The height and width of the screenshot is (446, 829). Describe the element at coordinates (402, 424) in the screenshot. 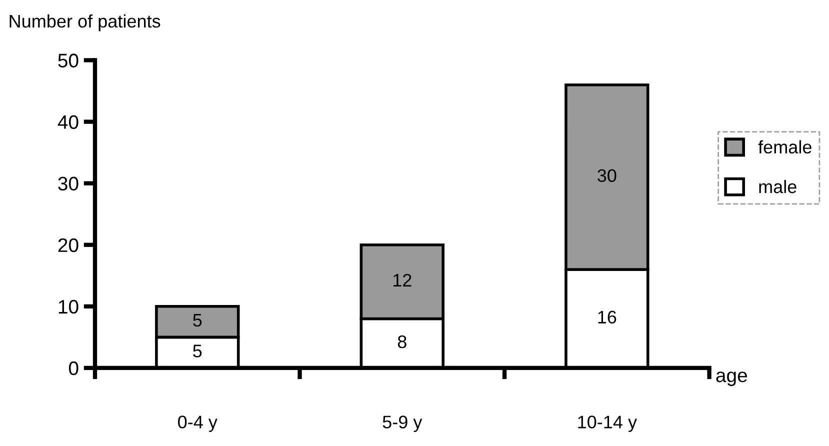

I see `x-tick-label: 5-9 y` at that location.